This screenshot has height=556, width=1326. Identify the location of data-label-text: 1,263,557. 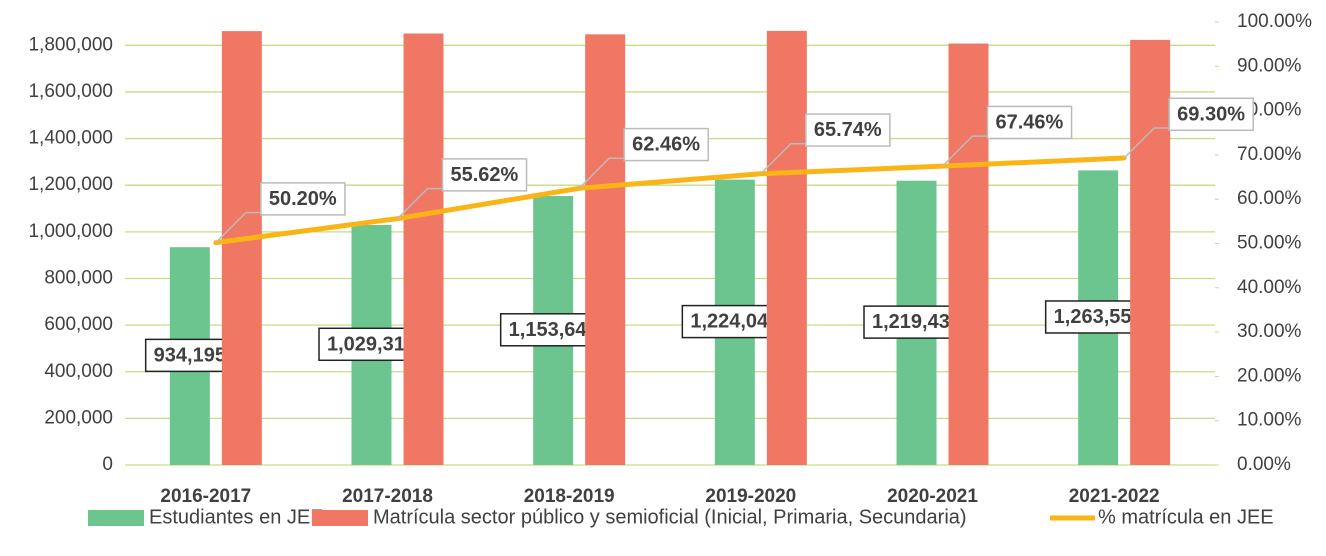
(1098, 317).